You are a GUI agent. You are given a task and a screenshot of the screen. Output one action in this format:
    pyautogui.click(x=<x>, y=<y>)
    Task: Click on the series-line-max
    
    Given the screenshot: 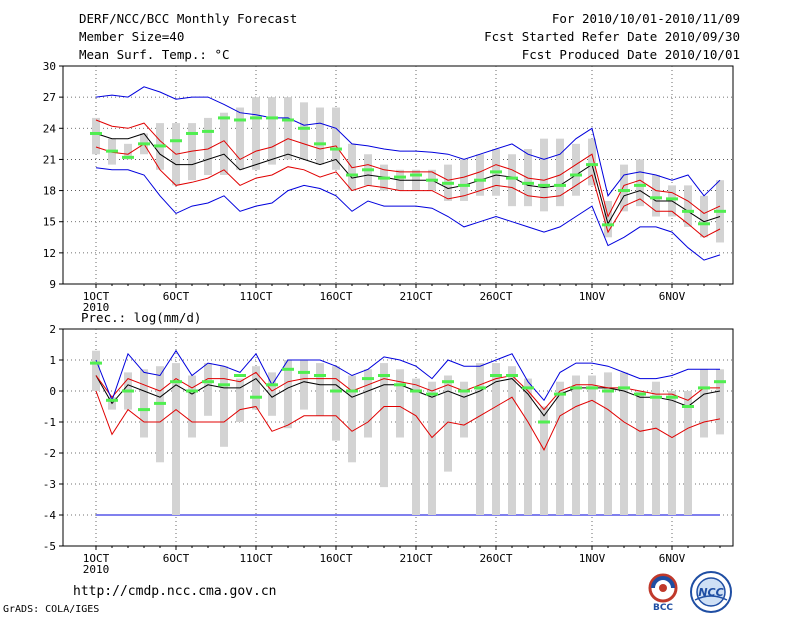 What is the action you would take?
    pyautogui.click(x=407, y=375)
    